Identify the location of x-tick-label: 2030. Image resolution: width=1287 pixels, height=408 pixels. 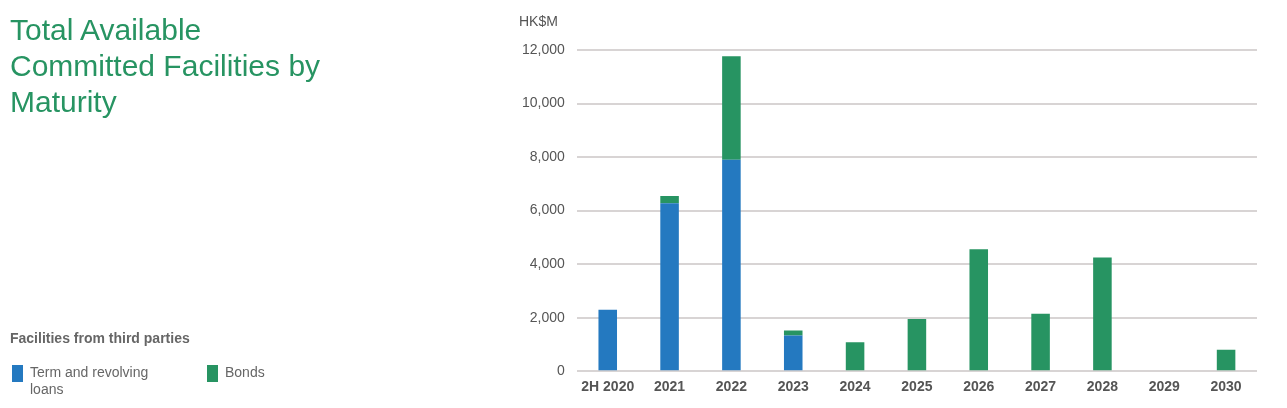
(1226, 386).